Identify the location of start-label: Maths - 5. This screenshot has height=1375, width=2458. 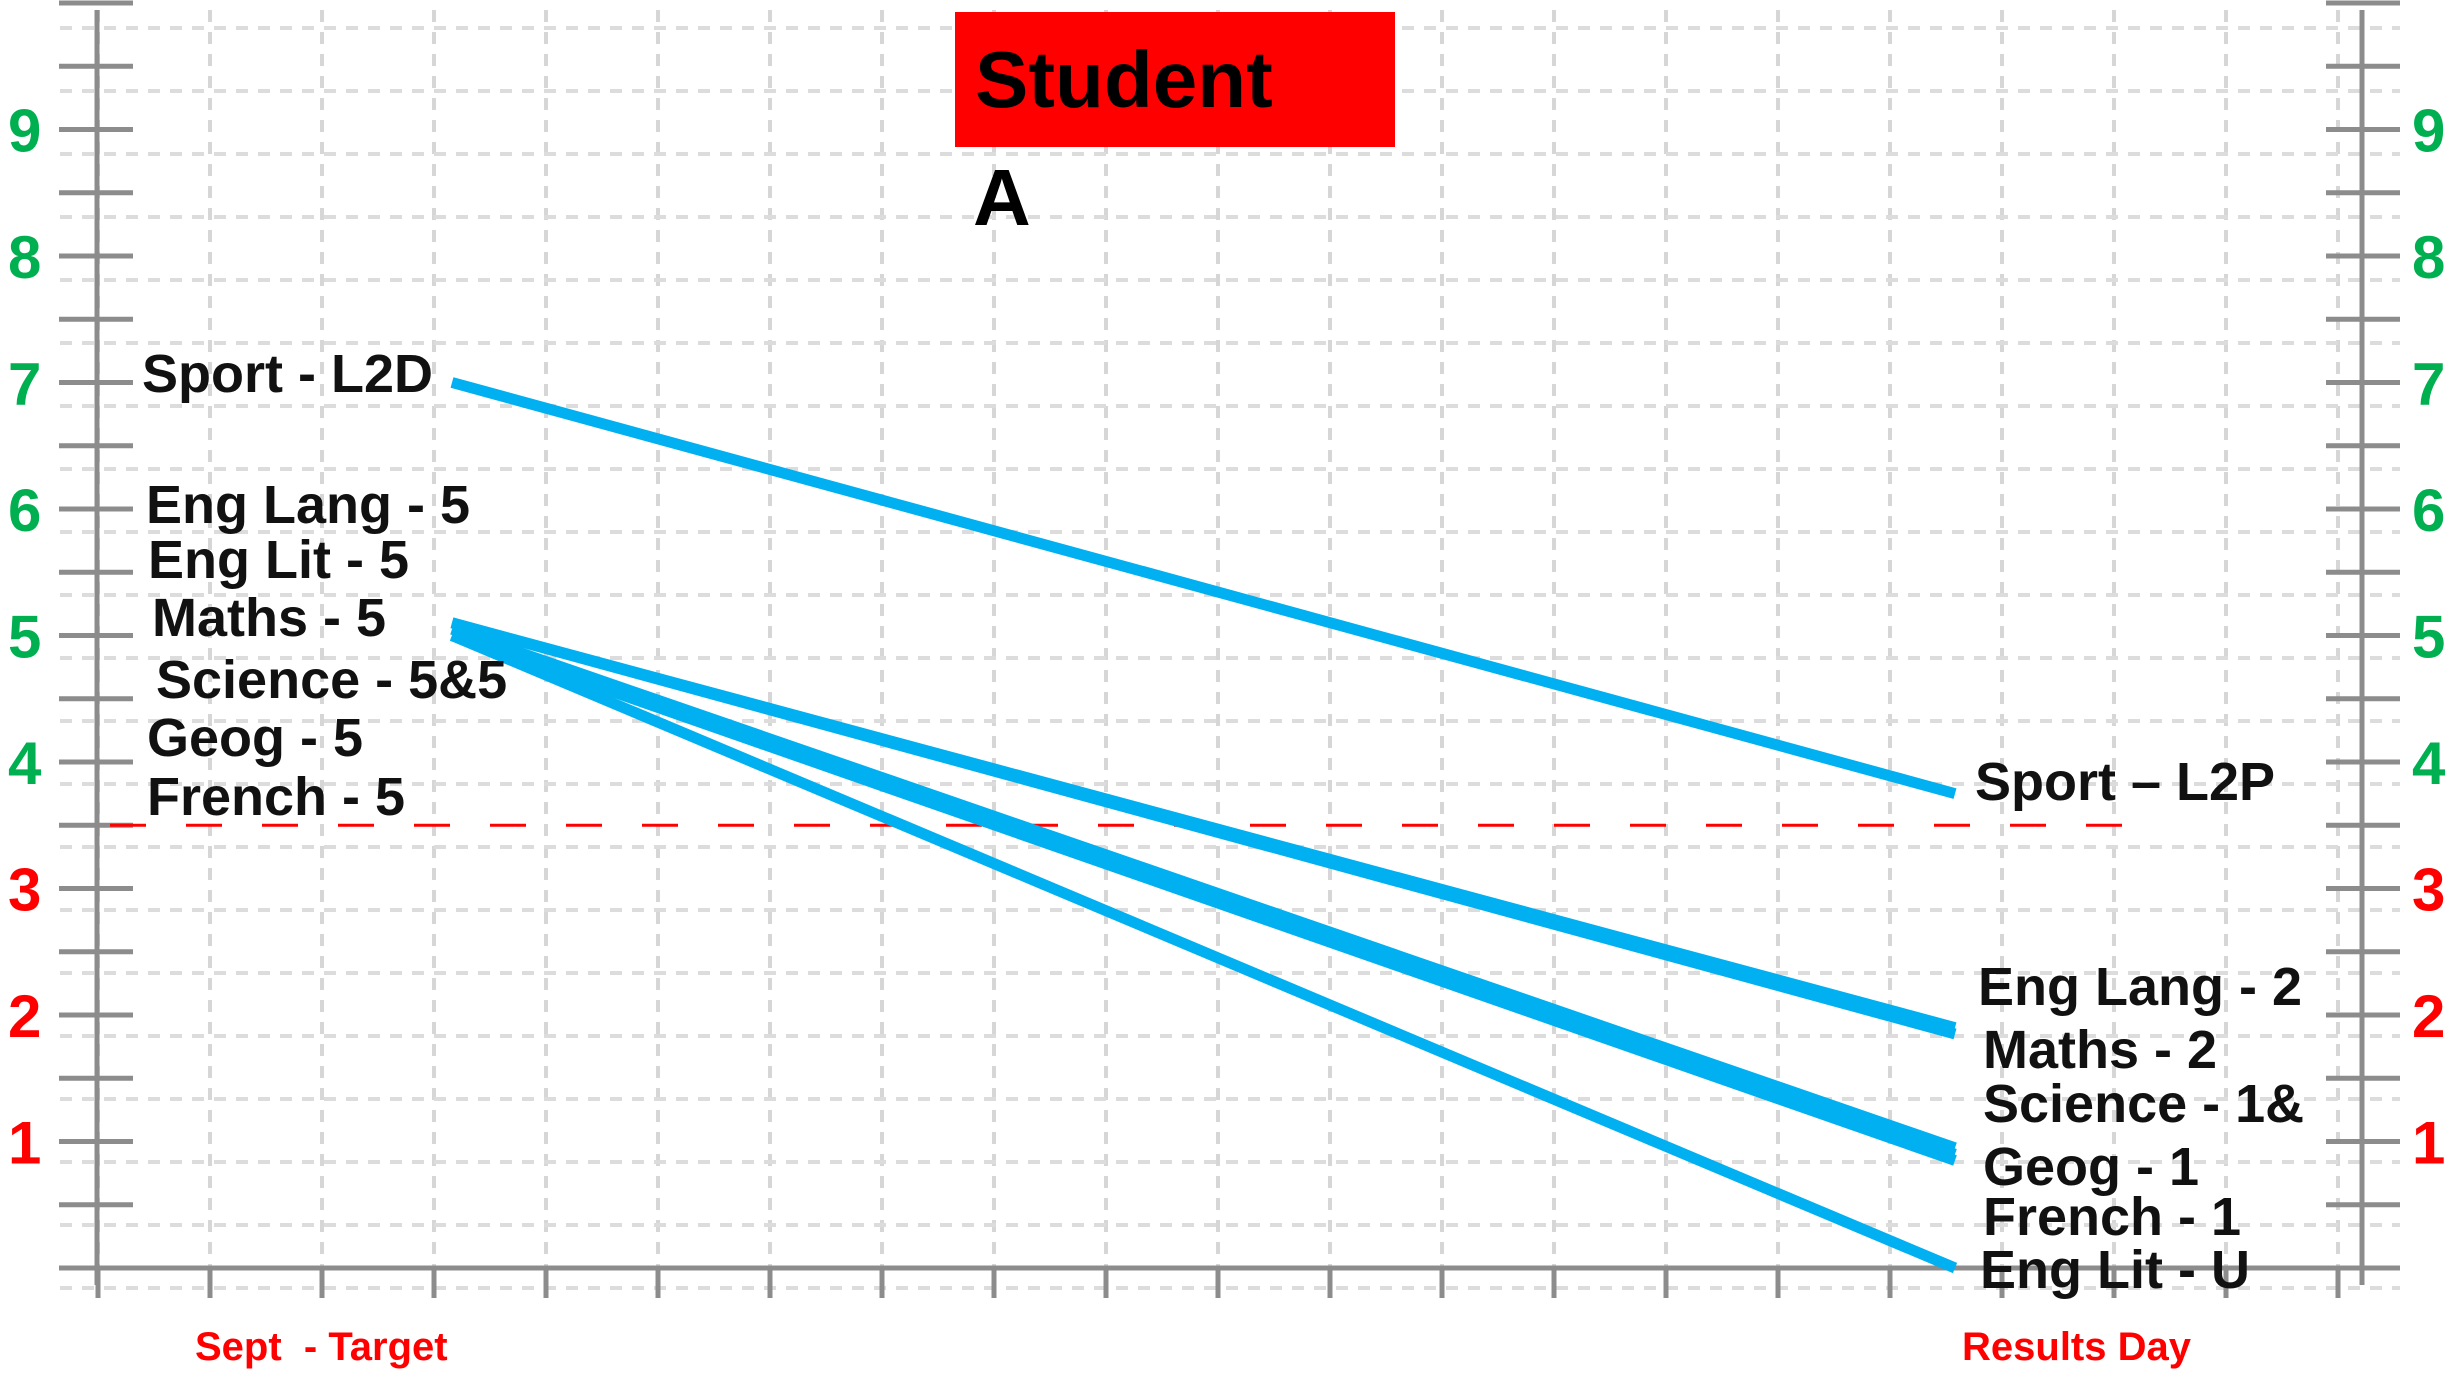
(269, 618).